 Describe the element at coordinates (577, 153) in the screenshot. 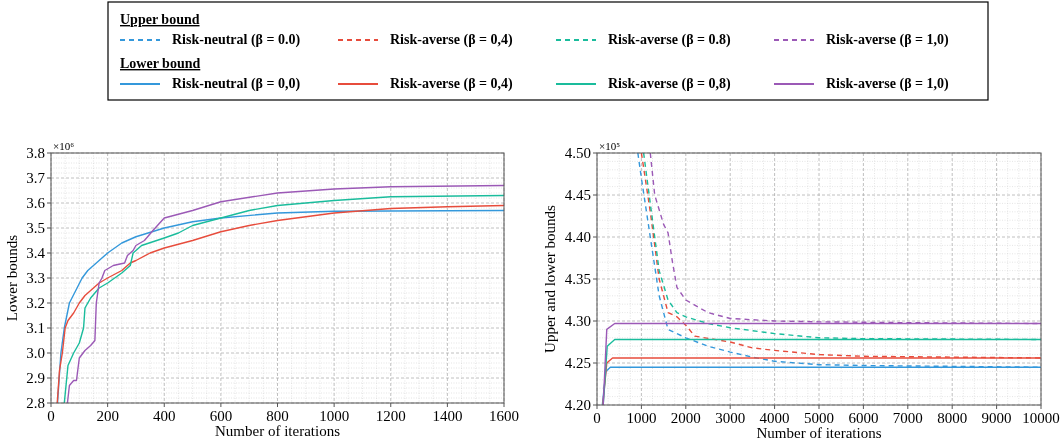

I see `y-tick-label: 4.50` at that location.